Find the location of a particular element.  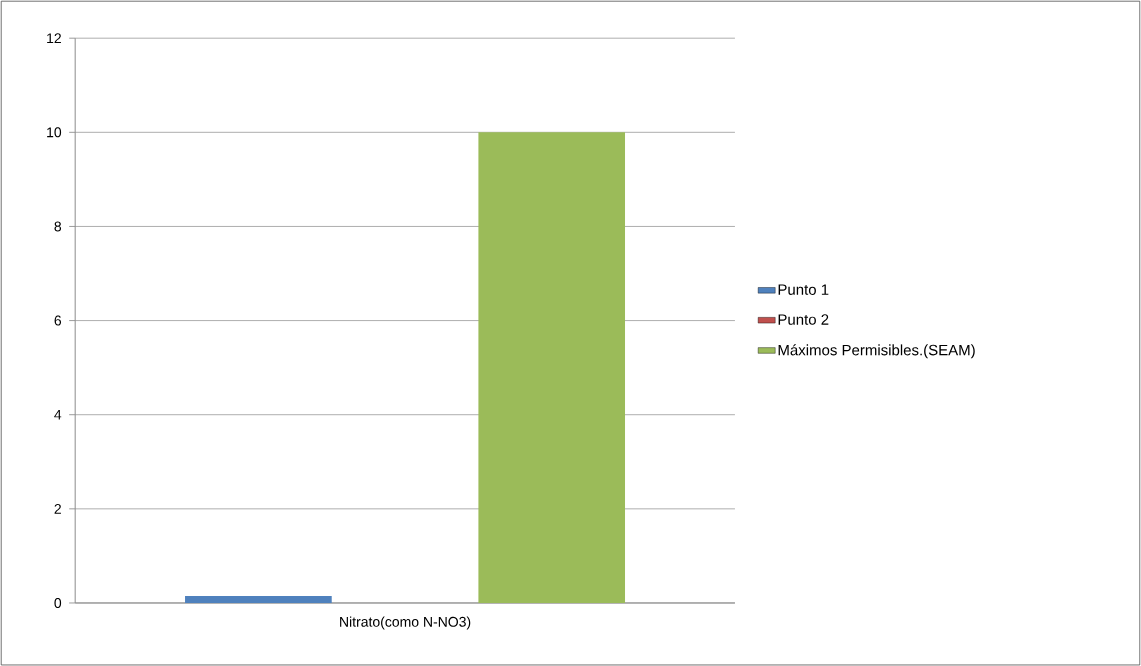

y-tick-label: 0 is located at coordinates (58, 602).